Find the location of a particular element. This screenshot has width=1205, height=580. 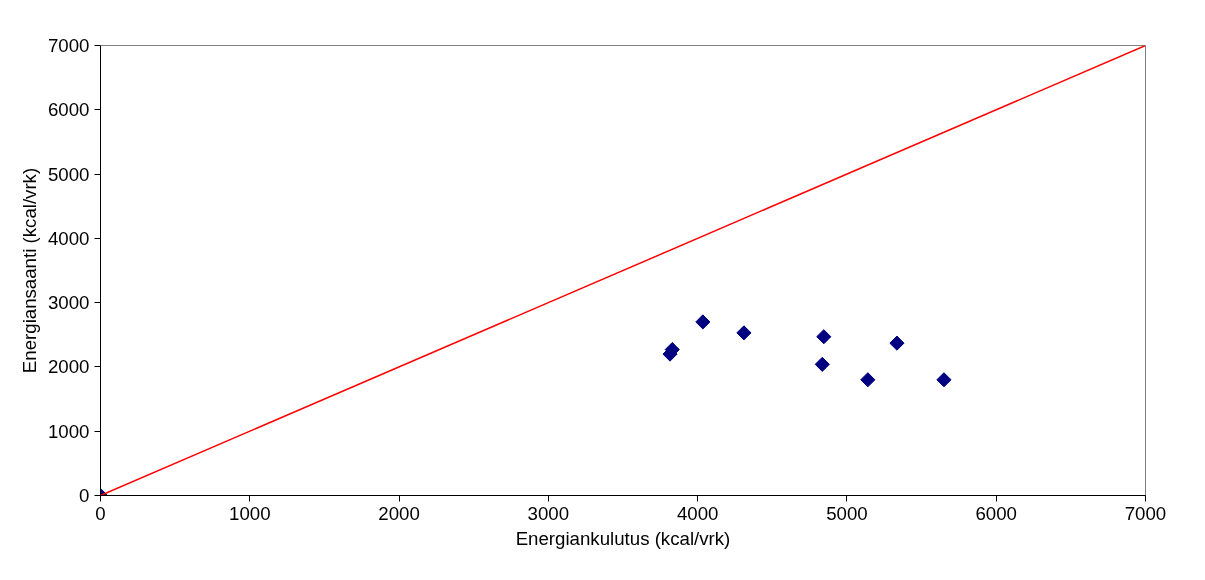

y-tick-label: 0 is located at coordinates (84, 495).